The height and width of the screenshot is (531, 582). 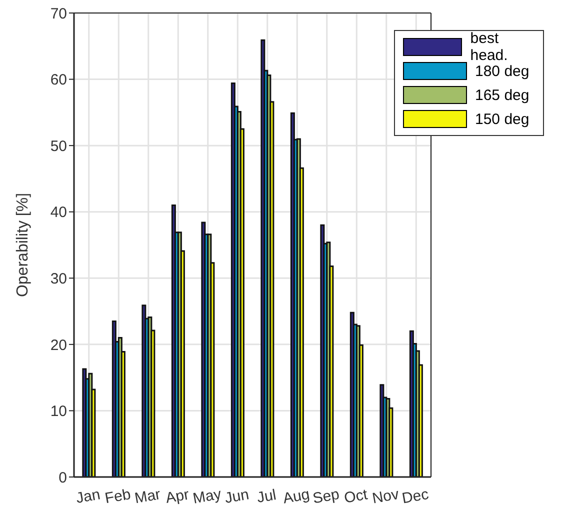 What do you see at coordinates (502, 71) in the screenshot?
I see `legend-label: 180 deg` at bounding box center [502, 71].